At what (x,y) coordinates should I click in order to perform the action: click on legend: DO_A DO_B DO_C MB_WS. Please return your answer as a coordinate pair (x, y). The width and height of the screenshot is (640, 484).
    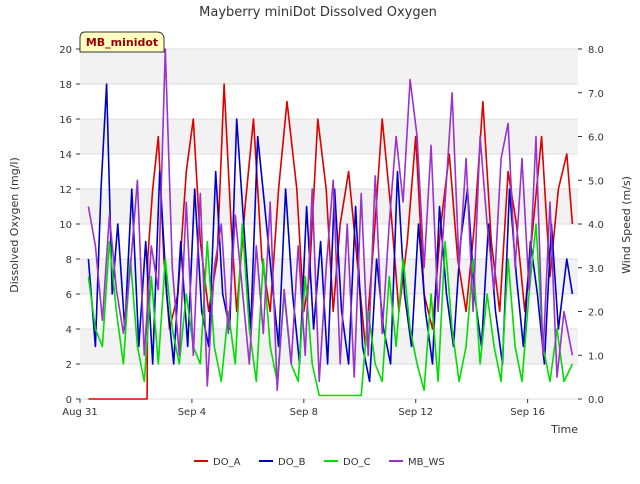
    Looking at the image, I should click on (319, 462).